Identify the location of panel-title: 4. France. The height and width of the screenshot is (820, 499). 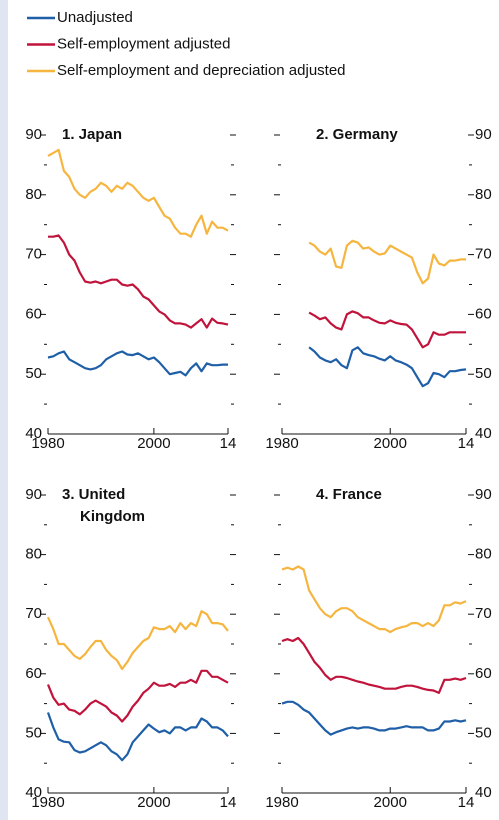
(349, 494).